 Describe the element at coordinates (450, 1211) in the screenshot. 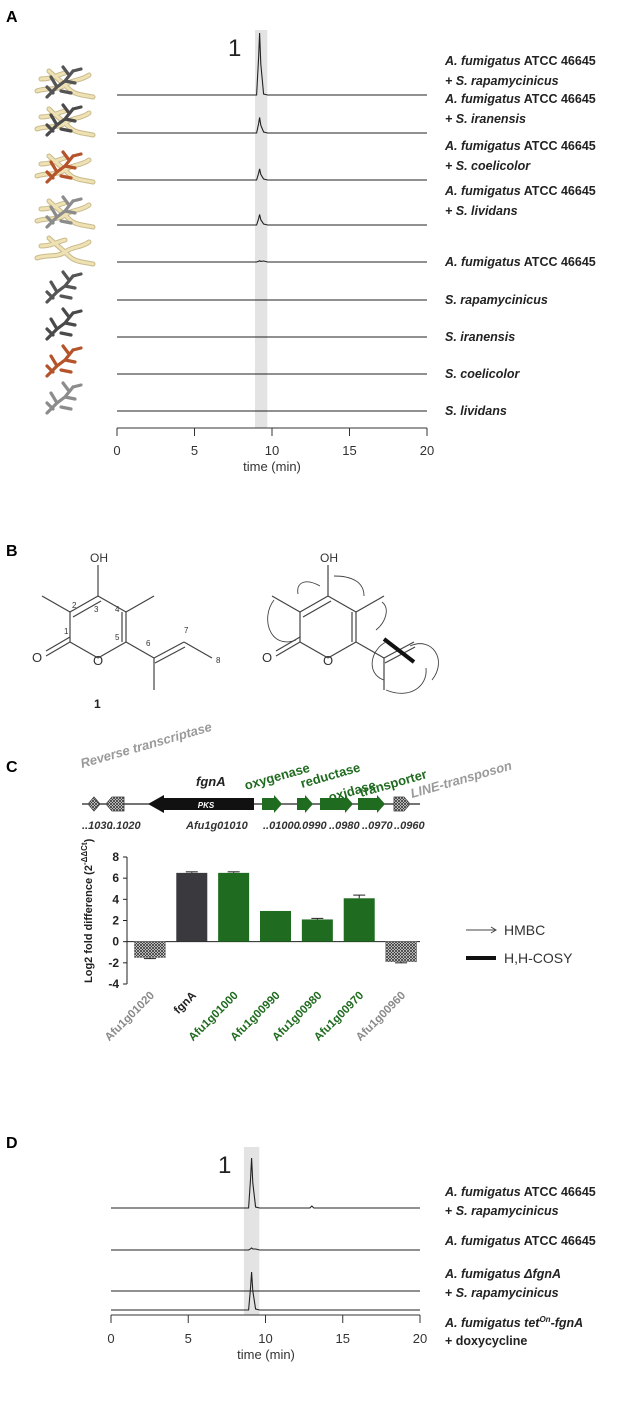

I see `trace-label-prefix: +` at that location.